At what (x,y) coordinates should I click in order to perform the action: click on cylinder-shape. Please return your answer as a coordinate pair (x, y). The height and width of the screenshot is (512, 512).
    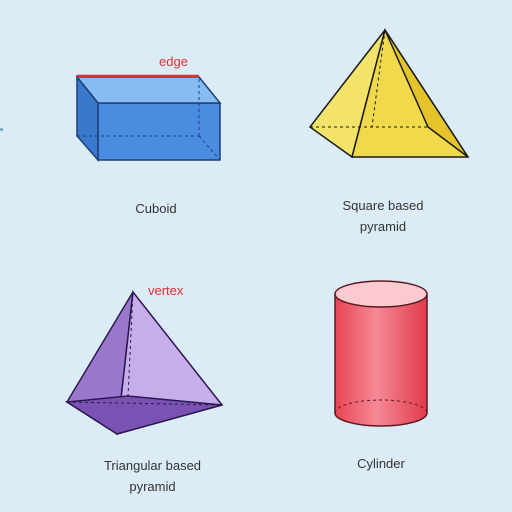
    Looking at the image, I should click on (381, 353).